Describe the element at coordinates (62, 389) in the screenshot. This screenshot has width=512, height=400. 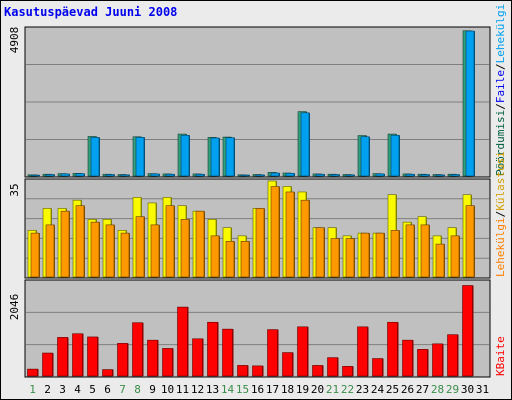
I see `x-tick-label: 3` at that location.